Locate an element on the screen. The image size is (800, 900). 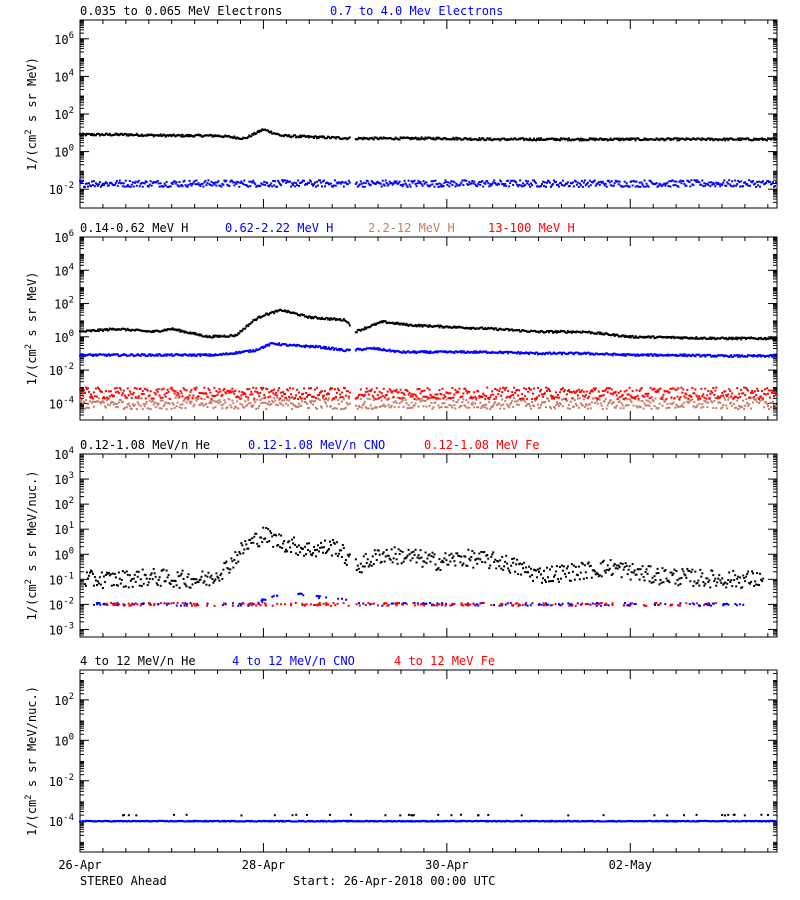
legend-entry: 2.2-12 MeV H is located at coordinates (411, 228).